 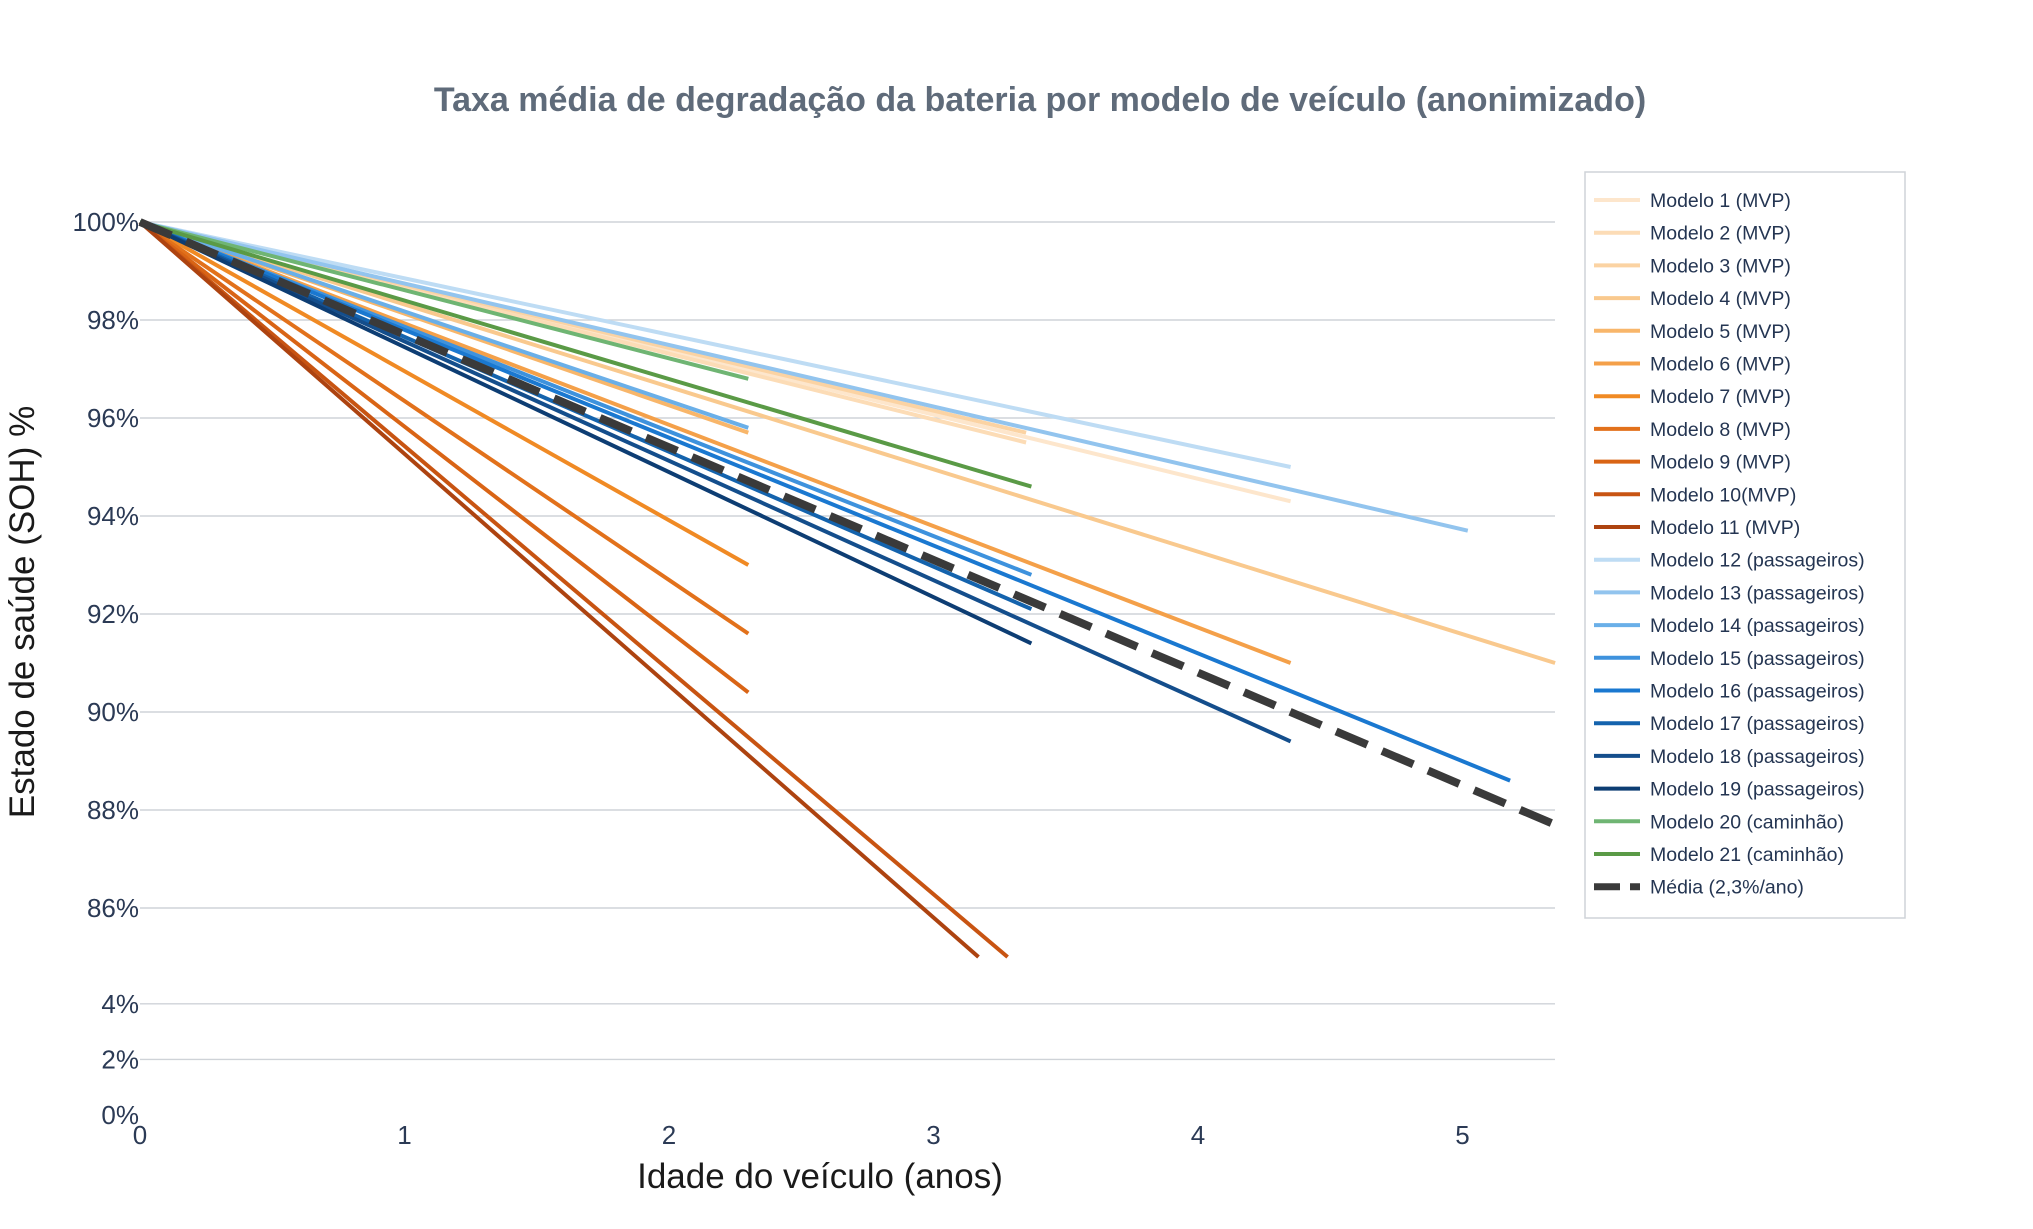 What do you see at coordinates (113, 908) in the screenshot?
I see `y-tick-label: 86%` at bounding box center [113, 908].